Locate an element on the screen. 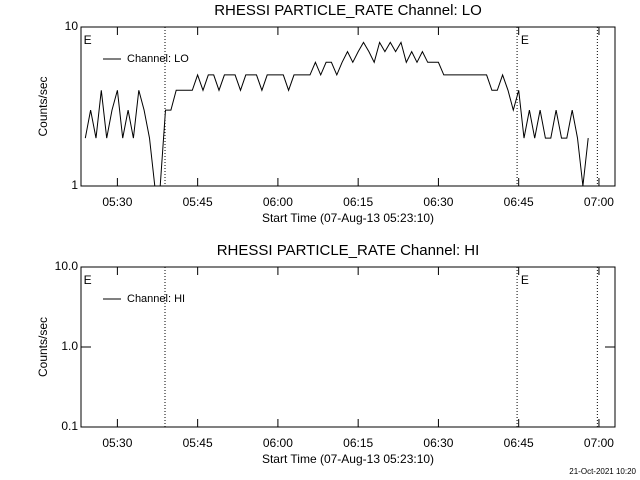 The width and height of the screenshot is (640, 480). chart-title: RHESSI PARTICLE_RATE Channel: LO is located at coordinates (348, 10).